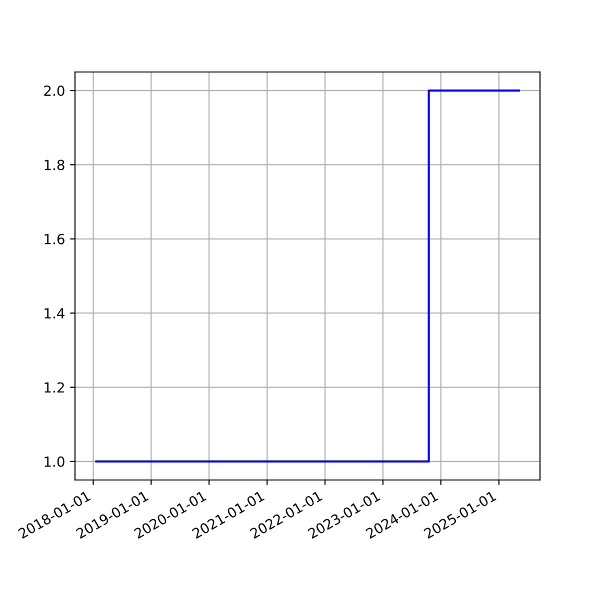 Image resolution: width=600 pixels, height=600 pixels. Describe the element at coordinates (54, 461) in the screenshot. I see `y-tick-label: 1.0` at that location.